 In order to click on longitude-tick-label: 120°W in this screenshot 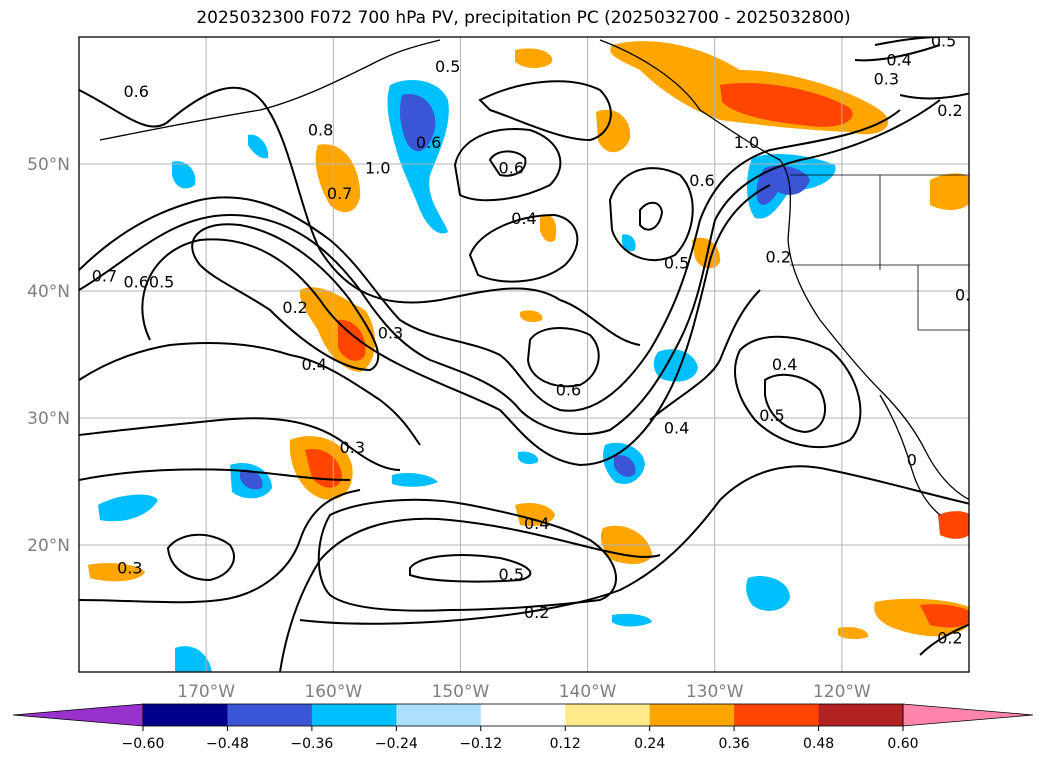, I will do `click(842, 692)`.